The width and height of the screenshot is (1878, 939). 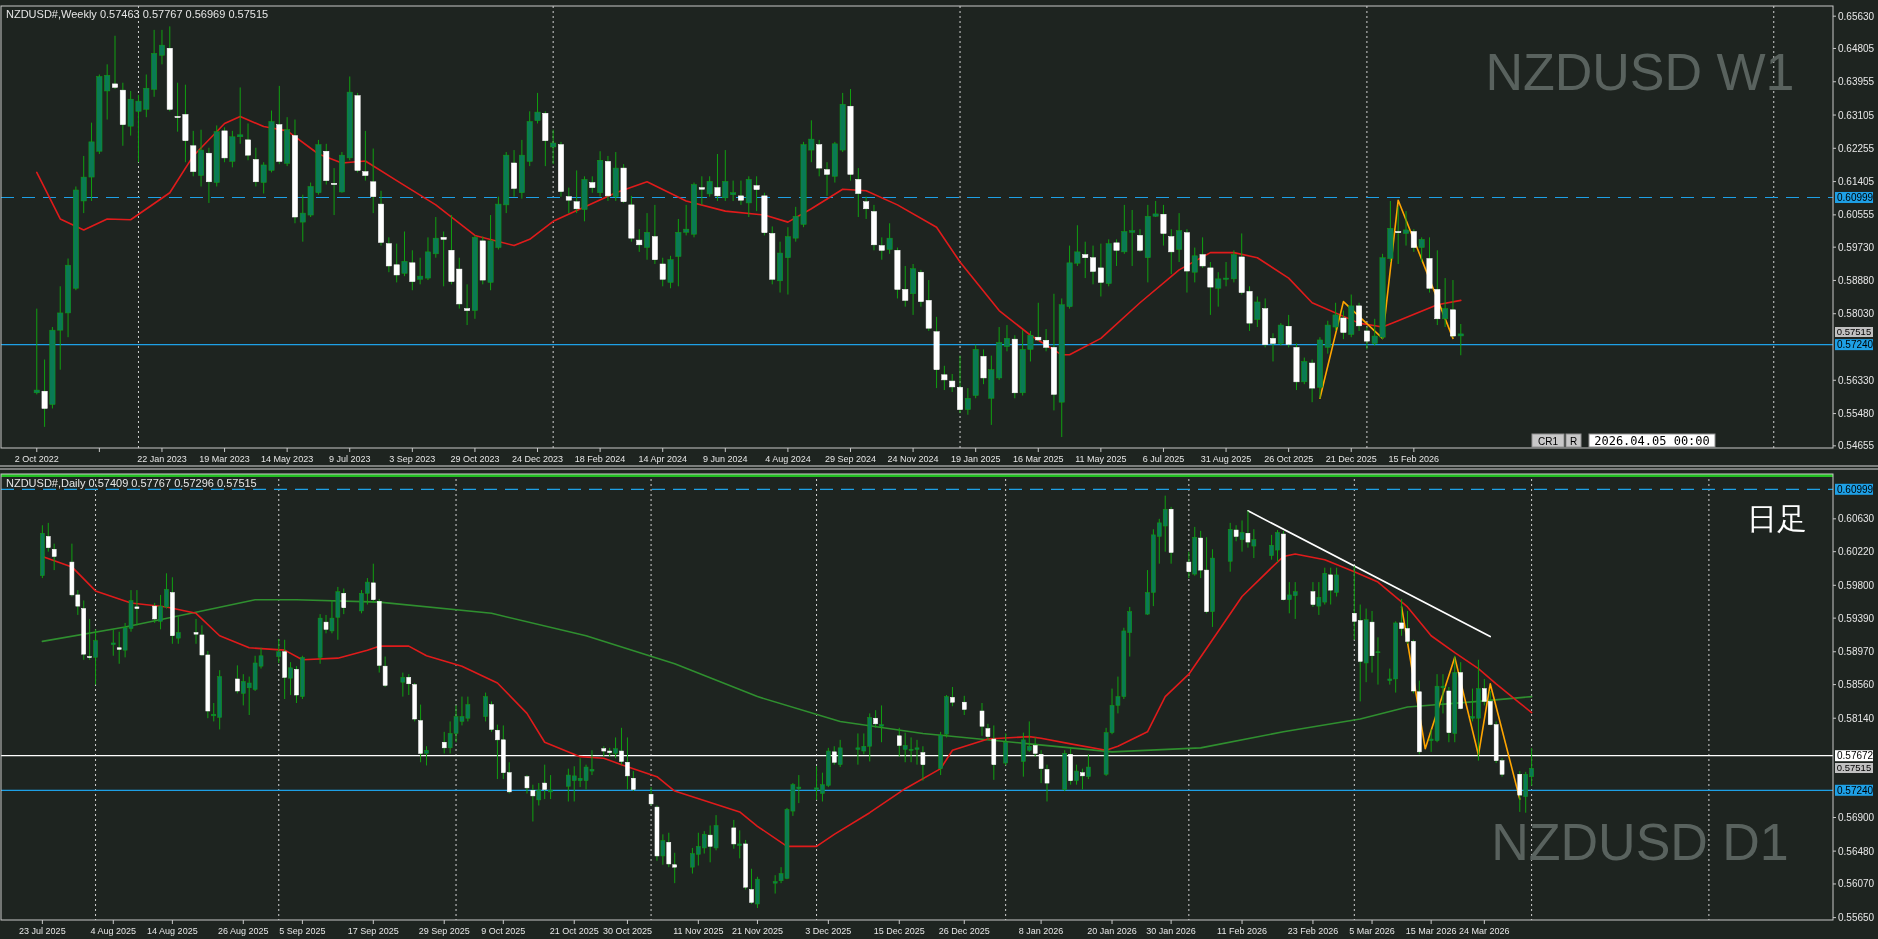 What do you see at coordinates (787, 675) in the screenshot?
I see `line-series` at bounding box center [787, 675].